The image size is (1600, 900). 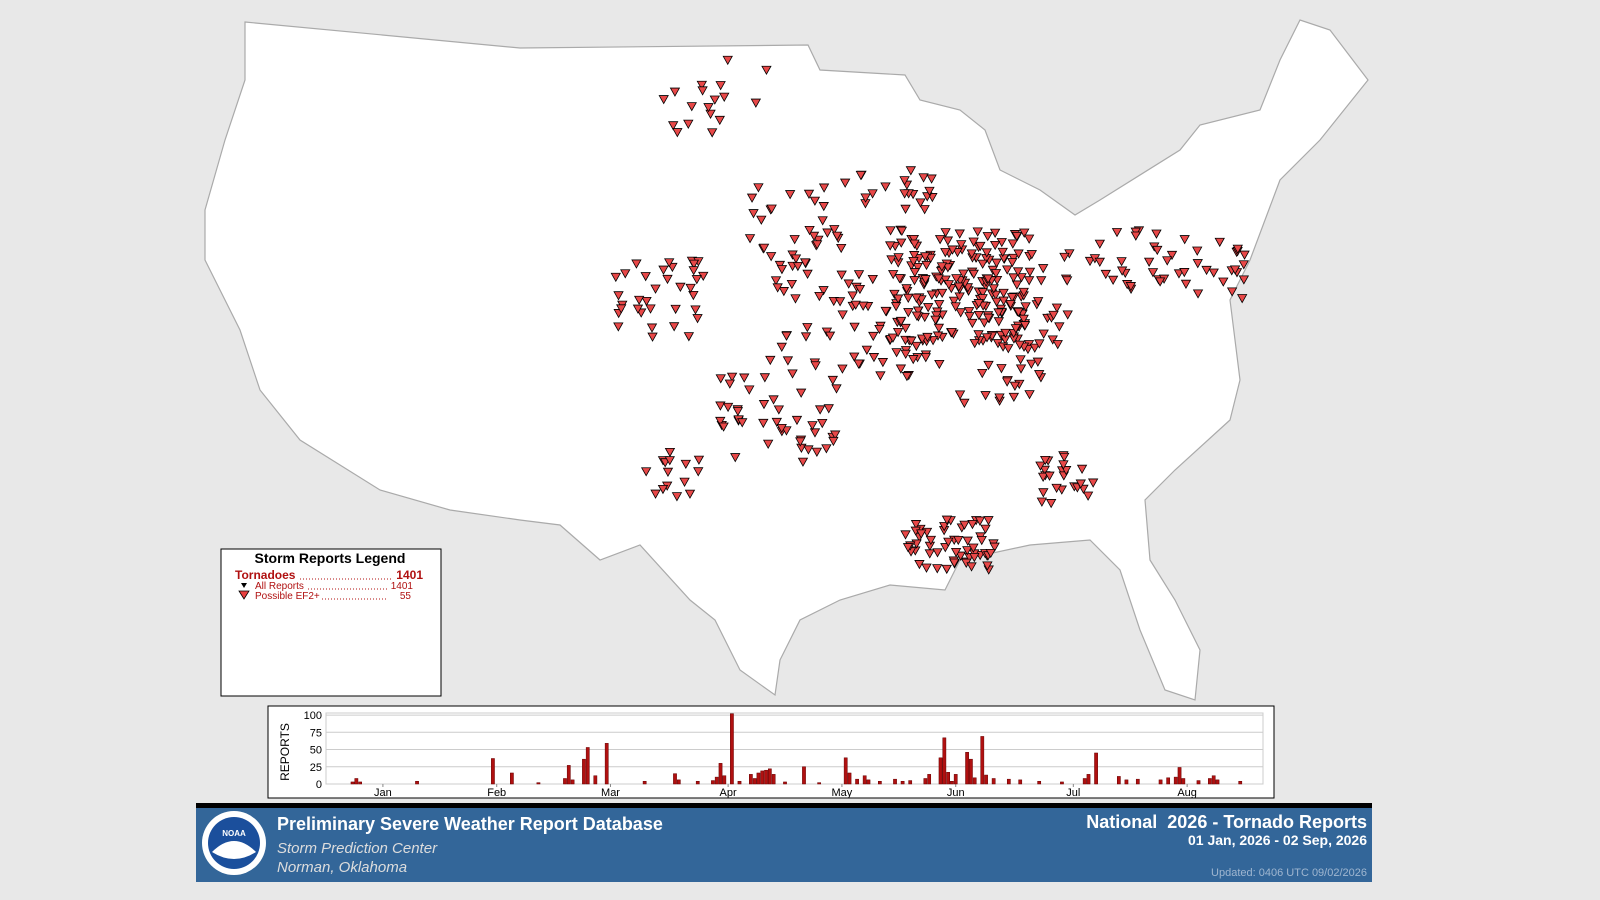 What do you see at coordinates (1277, 840) in the screenshot?
I see `footer-range: 01 Jan, 2026 - 02 Sep, 2026` at bounding box center [1277, 840].